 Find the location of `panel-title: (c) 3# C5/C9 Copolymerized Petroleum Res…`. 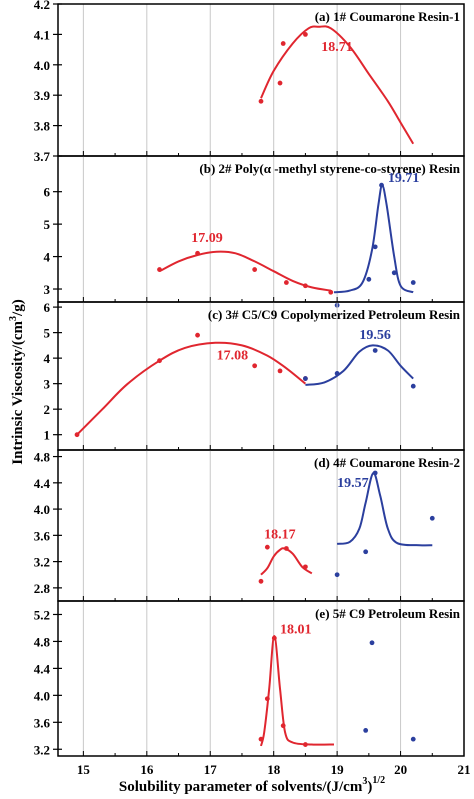

panel-title: (c) 3# C5/C9 Copolymerized Petroleum Res… is located at coordinates (334, 314).